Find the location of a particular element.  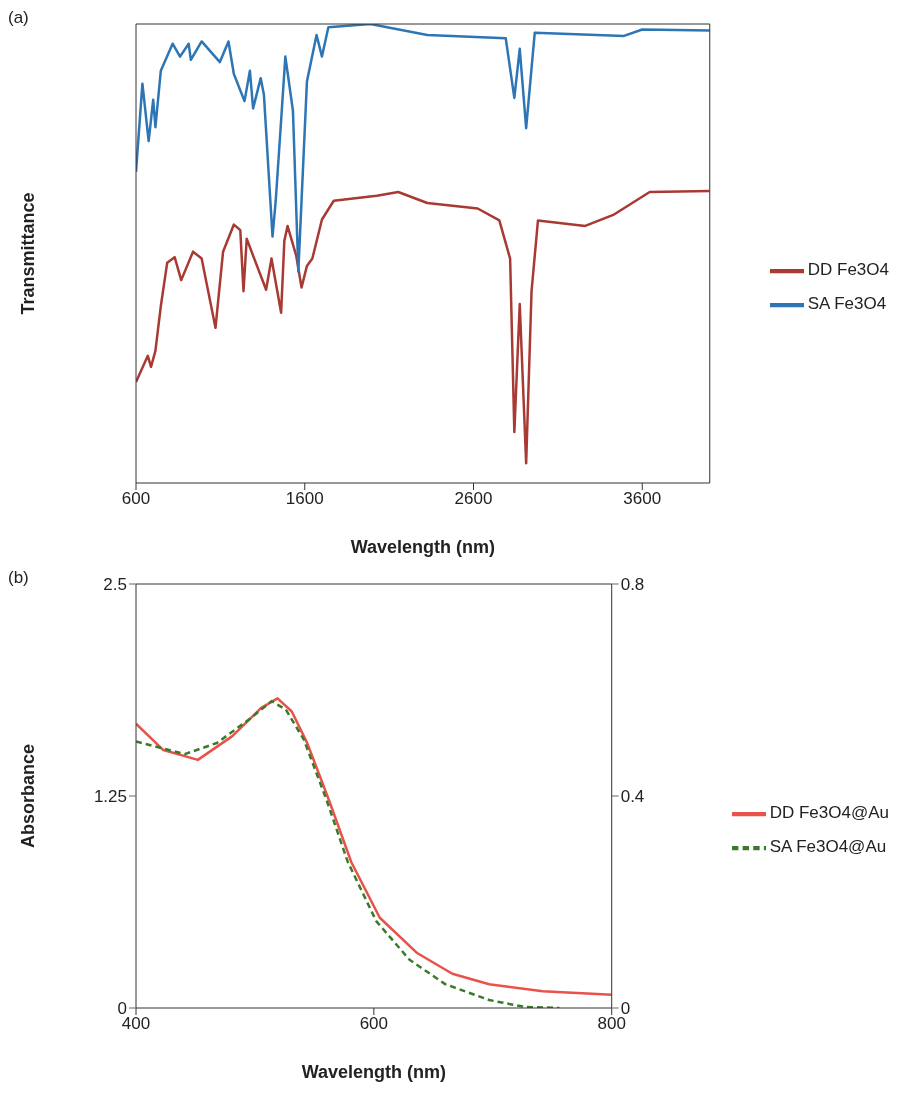

y-axis-title: Absorbance is located at coordinates (28, 796).